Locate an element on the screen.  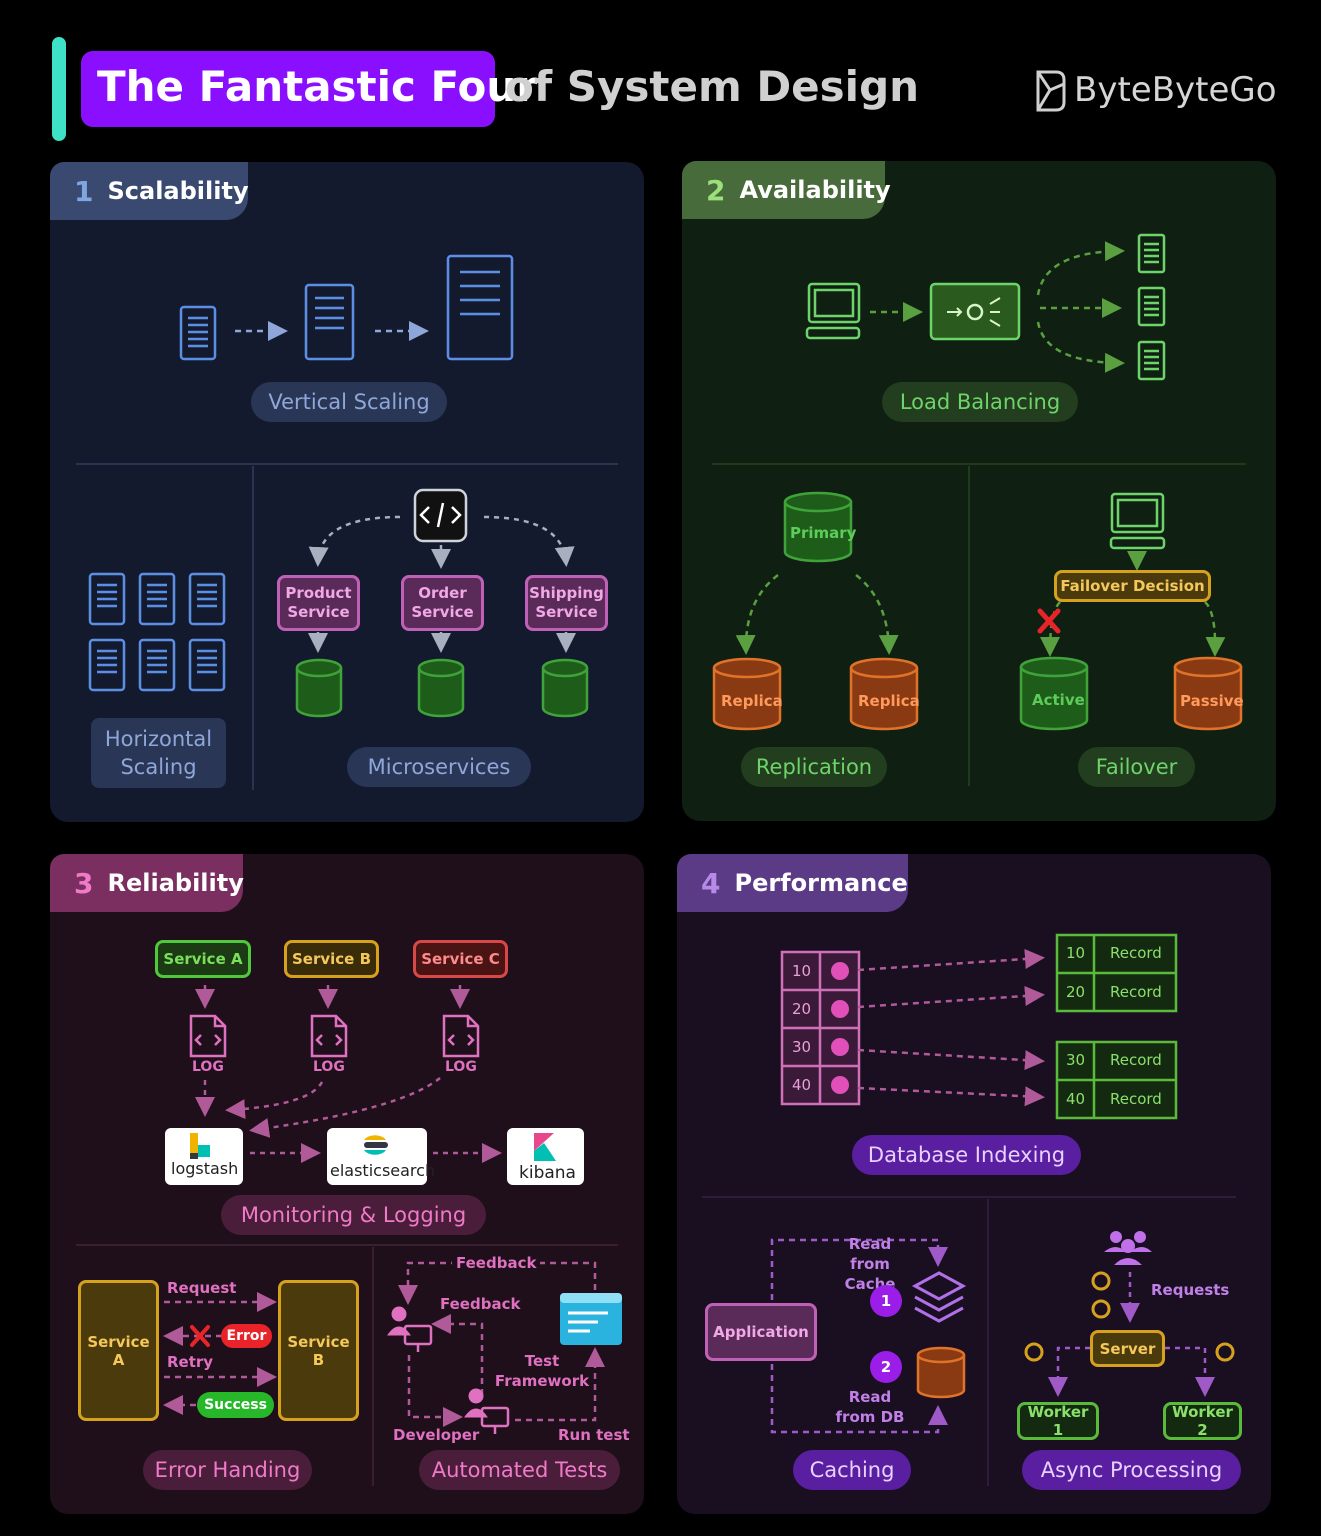
feedback-mid-label: Feedback is located at coordinates (480, 1304).